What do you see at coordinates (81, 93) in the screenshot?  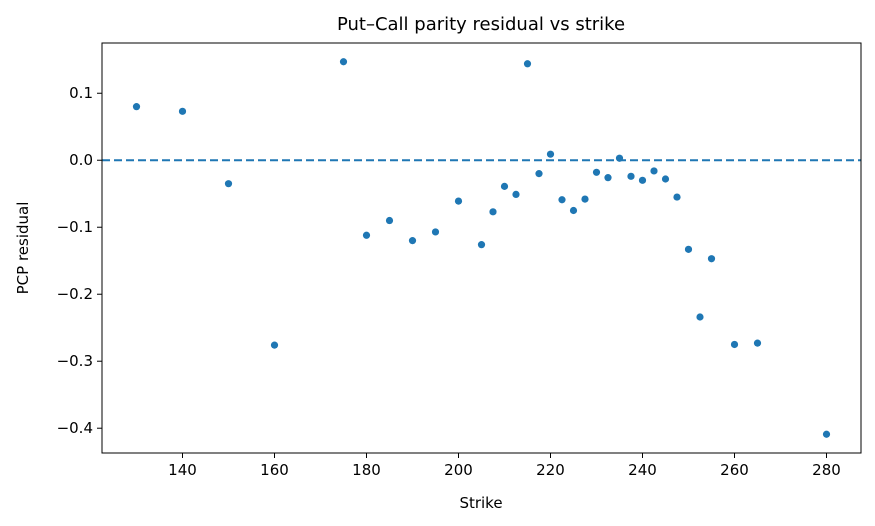 I see `y-tick-label: 0.1` at bounding box center [81, 93].